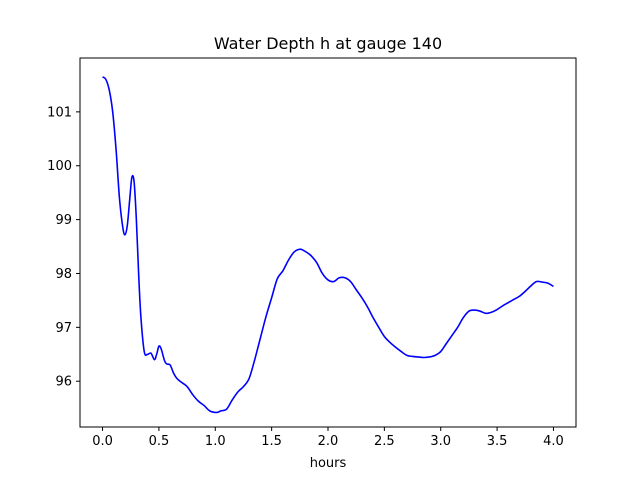  Describe the element at coordinates (63, 274) in the screenshot. I see `y-tick-label: 98` at that location.